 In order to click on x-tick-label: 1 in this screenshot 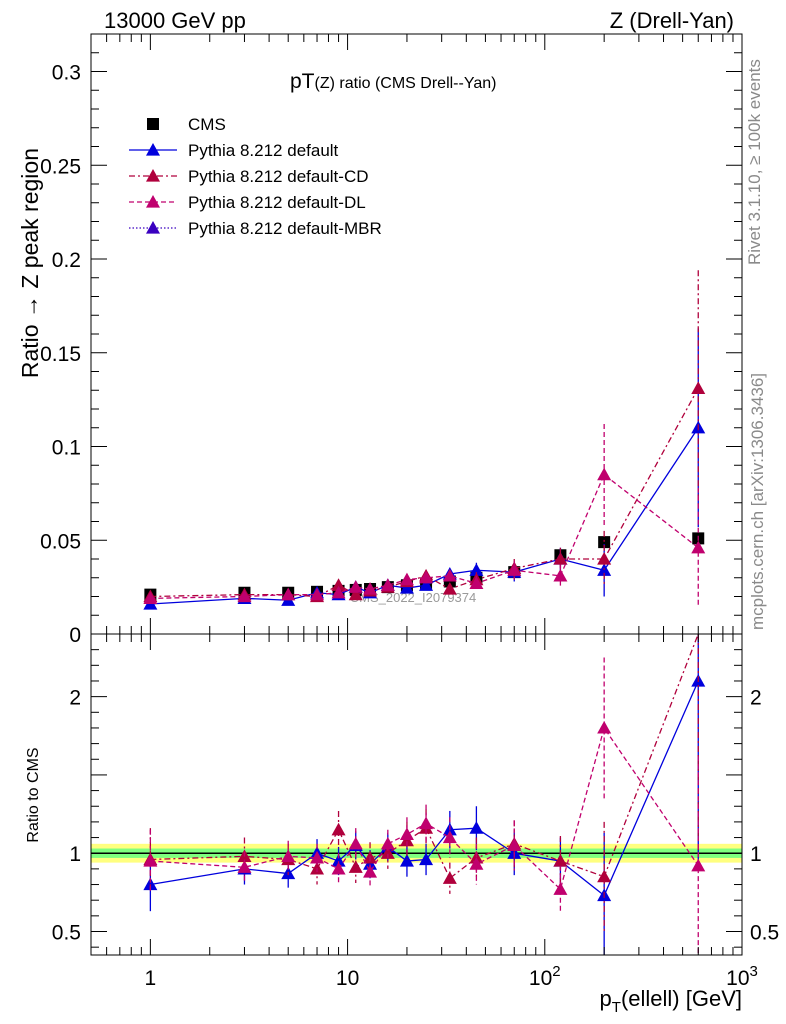, I will do `click(151, 978)`.